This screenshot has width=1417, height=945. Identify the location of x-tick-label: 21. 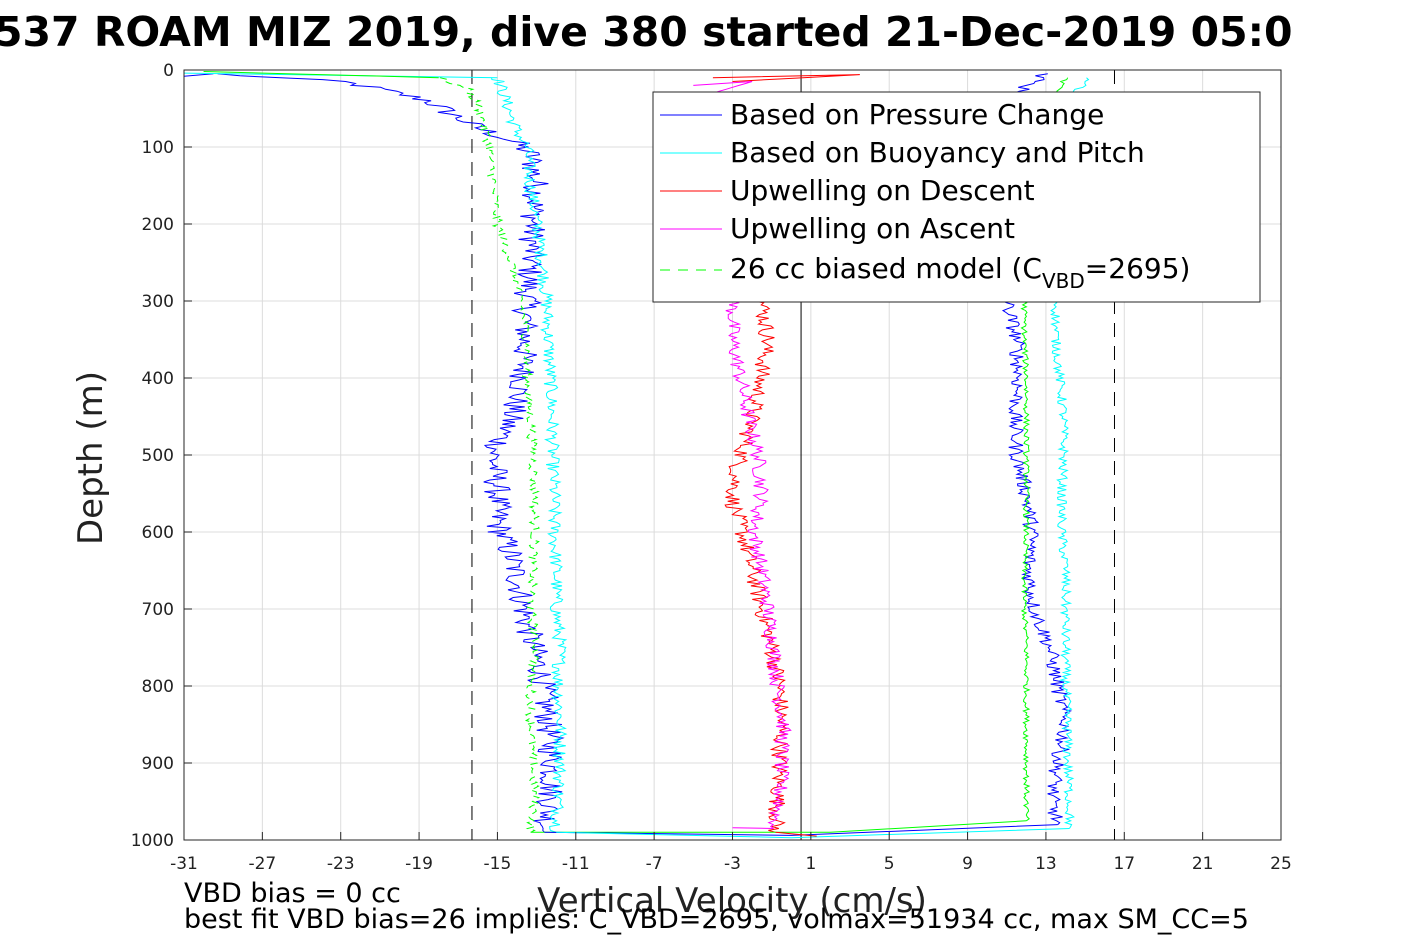
(1203, 864).